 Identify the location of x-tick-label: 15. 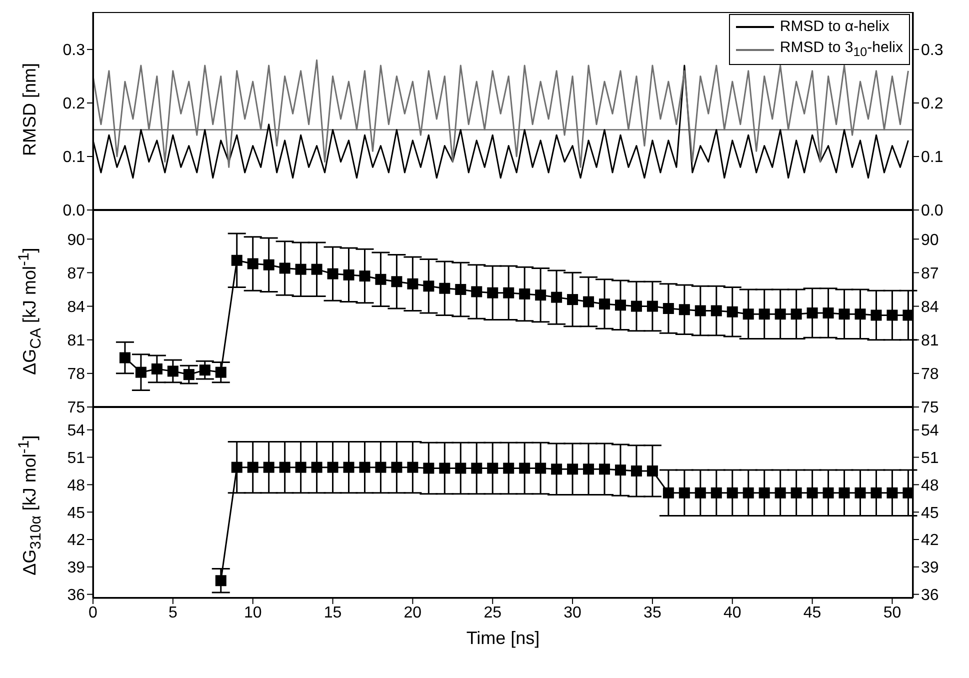
(333, 613).